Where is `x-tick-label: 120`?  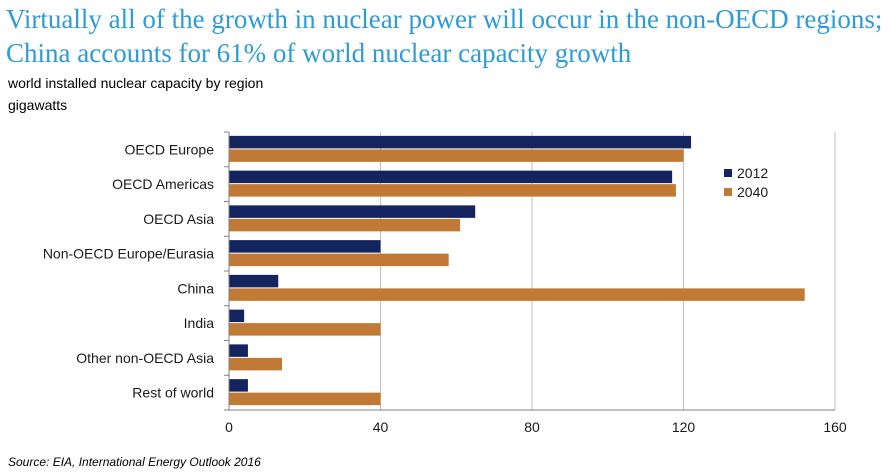
x-tick-label: 120 is located at coordinates (684, 427).